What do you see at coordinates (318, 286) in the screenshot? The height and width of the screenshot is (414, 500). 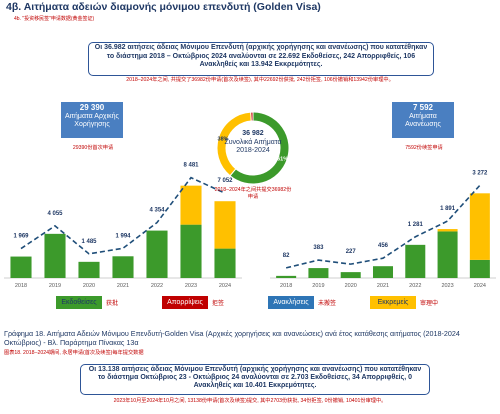 I see `renewal-tick-2019: 2019` at bounding box center [318, 286].